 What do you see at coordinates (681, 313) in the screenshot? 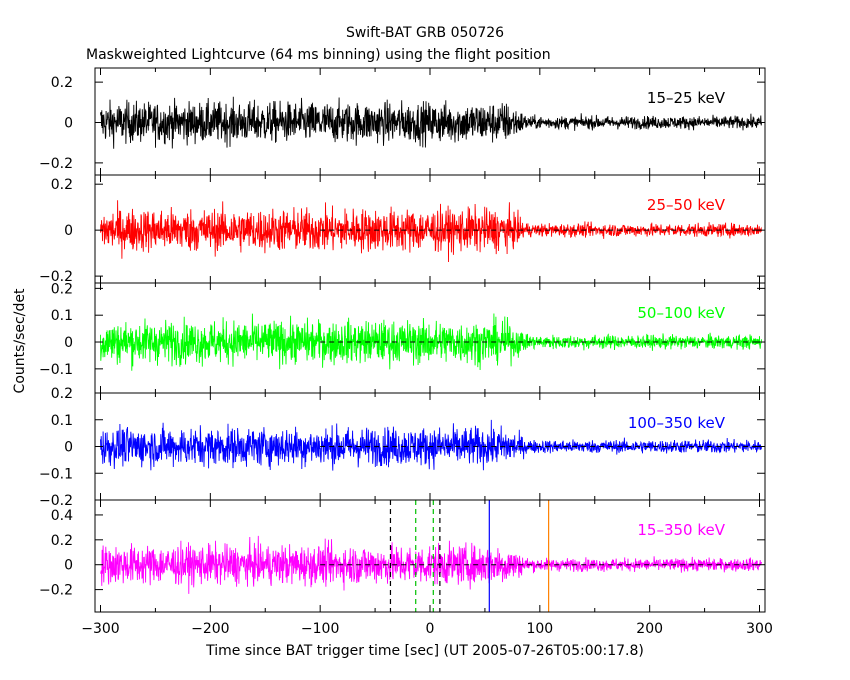
I see `band-label: 50–100 keV` at bounding box center [681, 313].